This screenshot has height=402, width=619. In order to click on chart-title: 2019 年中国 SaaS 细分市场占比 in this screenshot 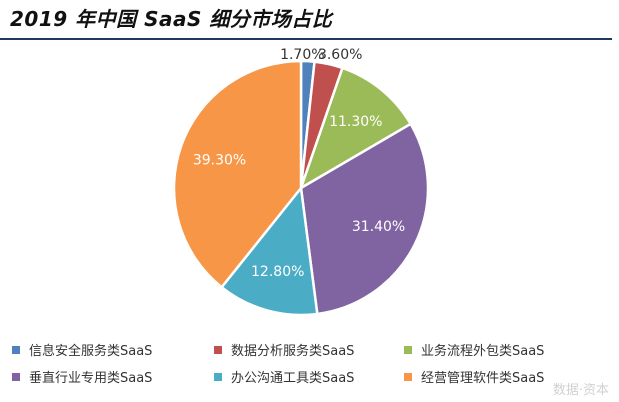, I will do `click(171, 19)`.